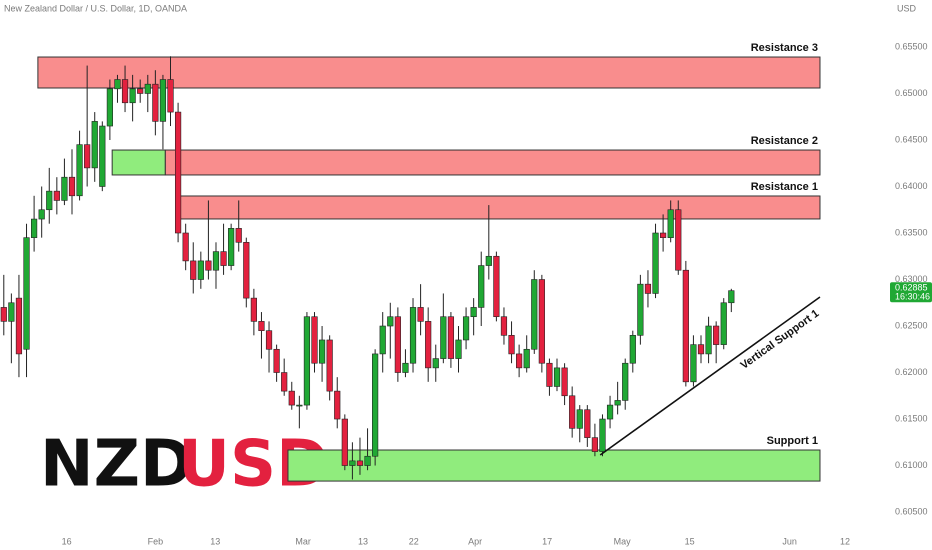  I want to click on zone-label: Support 1, so click(792, 441).